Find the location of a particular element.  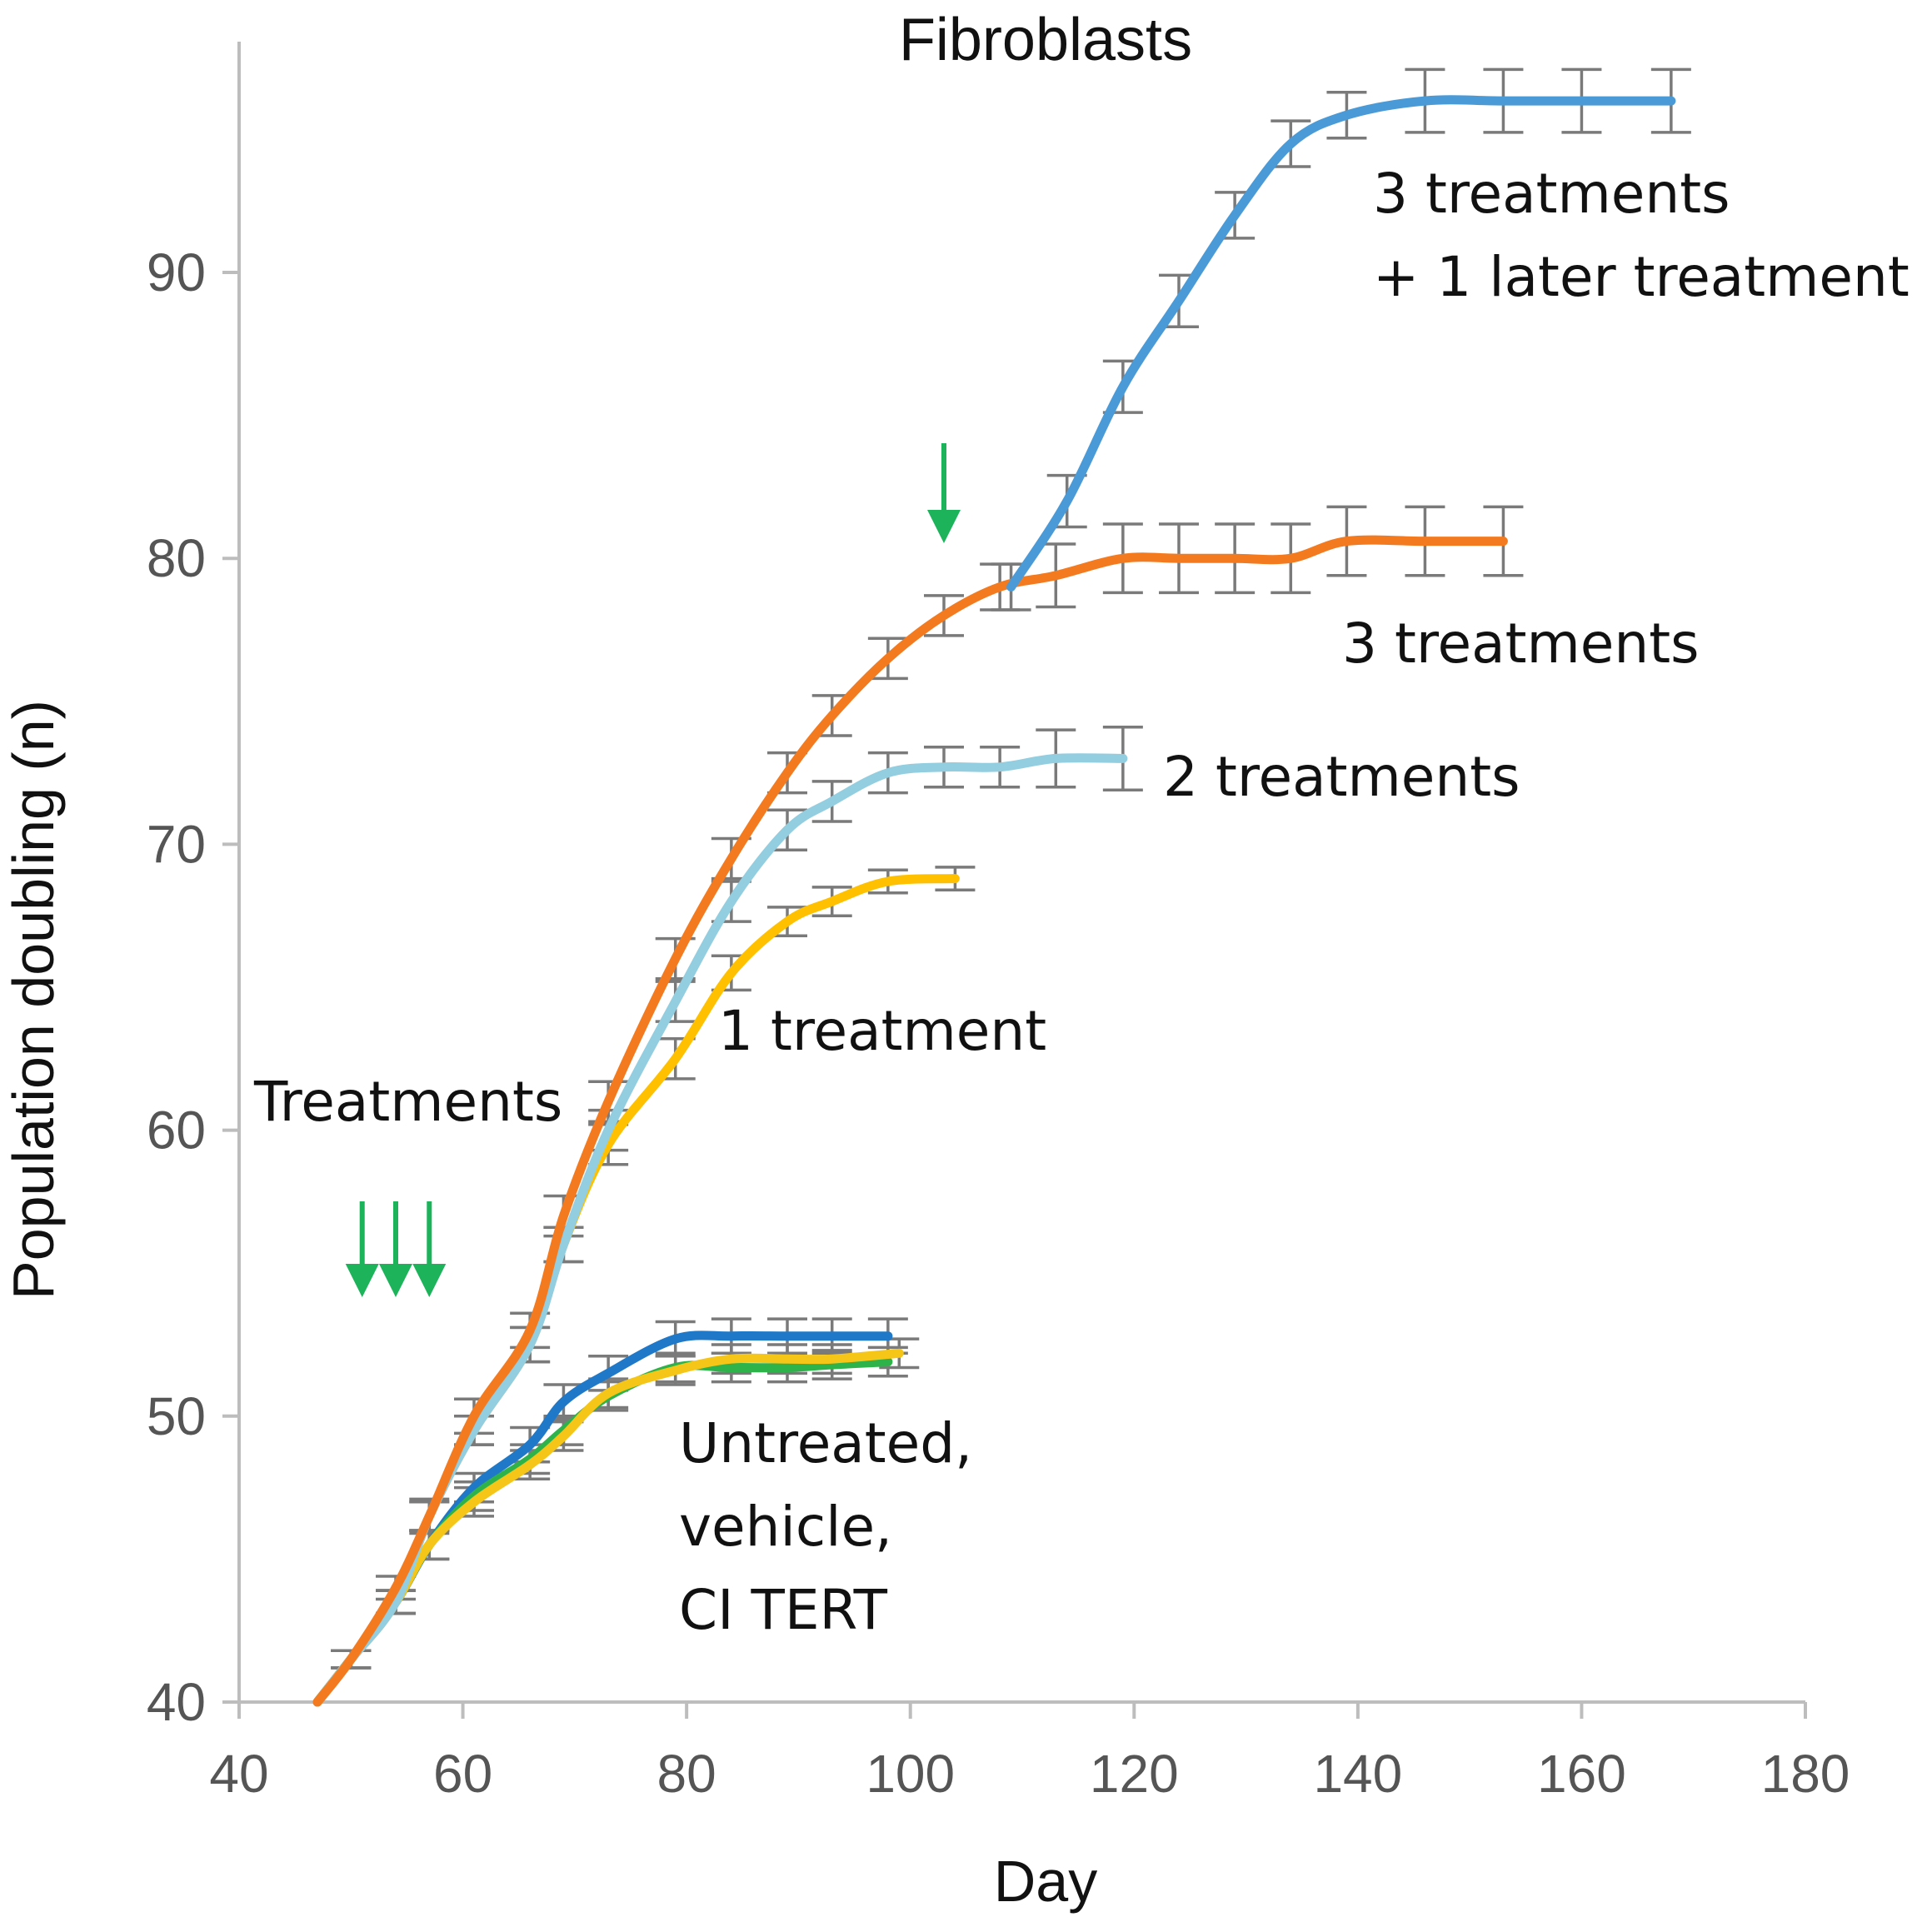

x-tick-label: 60 is located at coordinates (462, 1774).